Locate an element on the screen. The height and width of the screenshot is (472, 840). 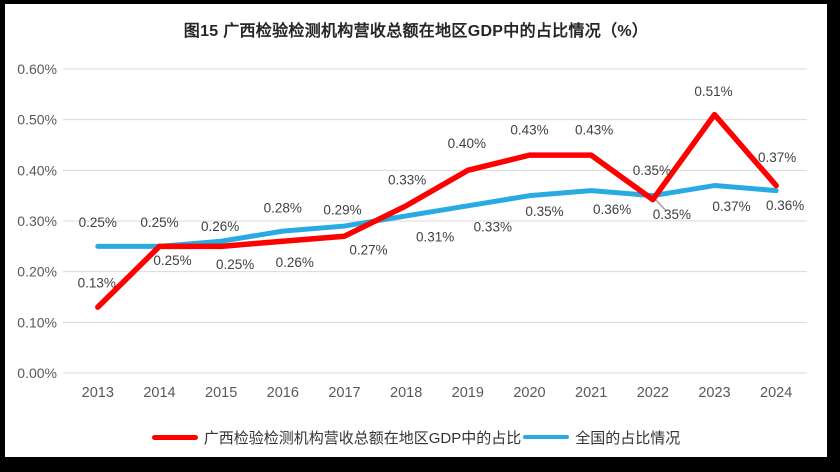
data-label: 0.27% is located at coordinates (368, 250).